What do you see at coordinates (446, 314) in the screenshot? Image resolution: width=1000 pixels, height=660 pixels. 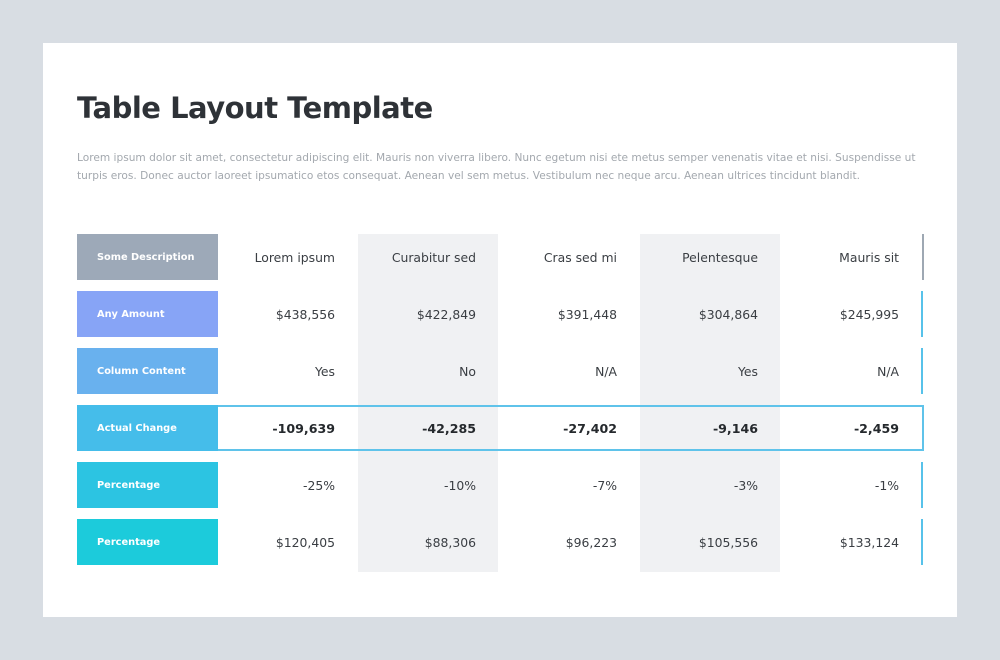 I see `table-cell: $422,849` at bounding box center [446, 314].